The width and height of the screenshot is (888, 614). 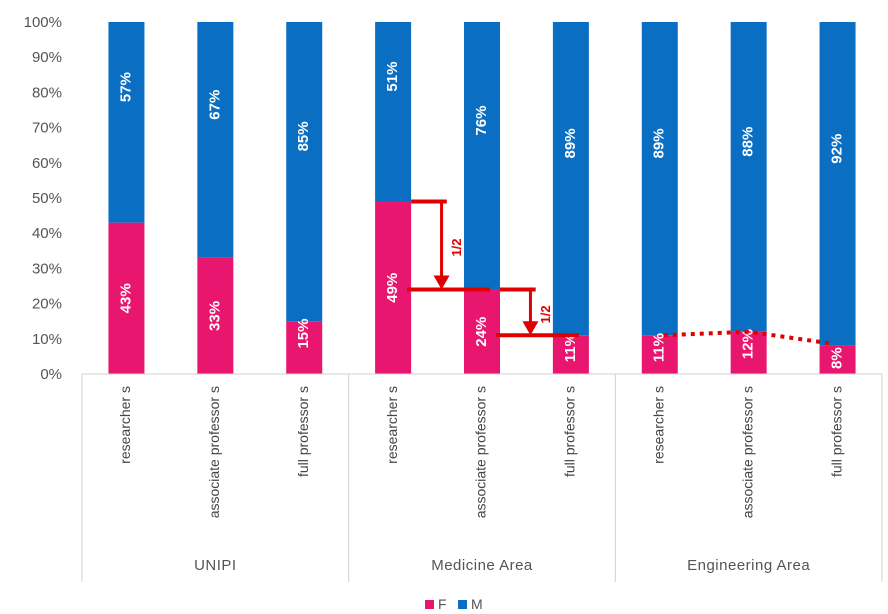 I want to click on y-tick-label: 90%, so click(x=47, y=57).